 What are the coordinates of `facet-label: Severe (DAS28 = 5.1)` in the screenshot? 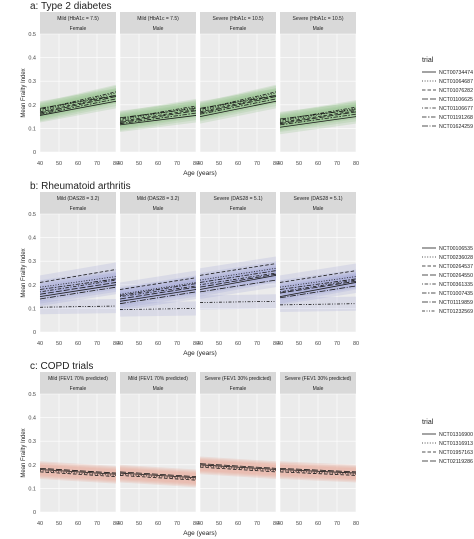 It's located at (317, 199).